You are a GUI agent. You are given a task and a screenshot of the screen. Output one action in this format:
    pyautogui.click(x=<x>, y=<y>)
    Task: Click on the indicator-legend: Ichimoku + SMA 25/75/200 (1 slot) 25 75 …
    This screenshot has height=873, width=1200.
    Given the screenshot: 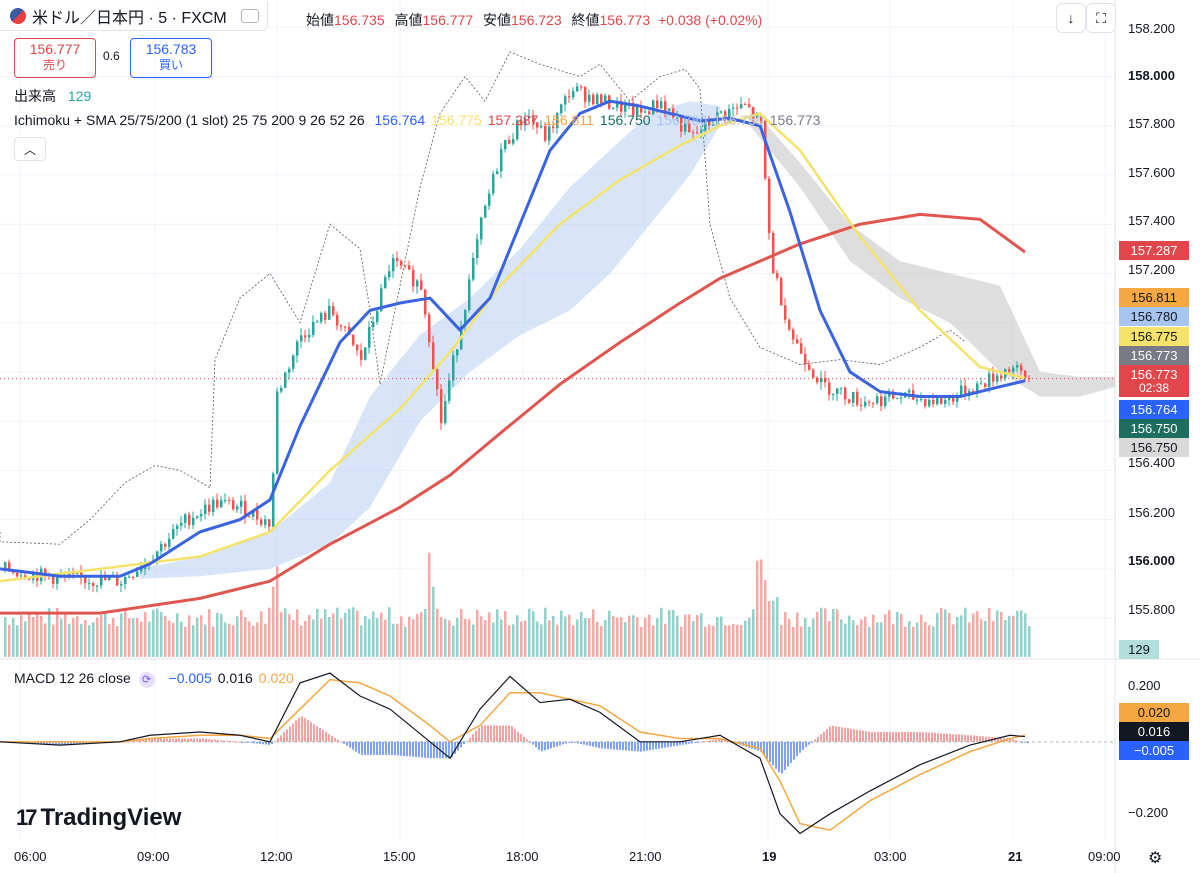 What is the action you would take?
    pyautogui.click(x=417, y=120)
    